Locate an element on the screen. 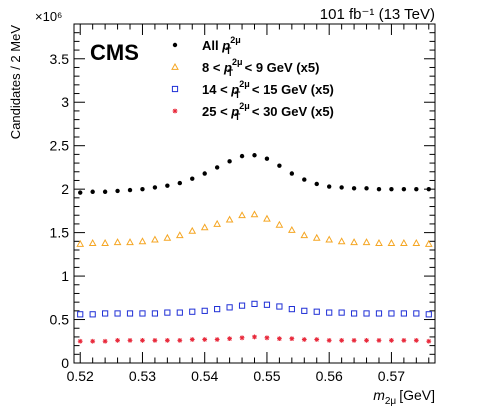  x-tick-label: 0.54 is located at coordinates (204, 376).